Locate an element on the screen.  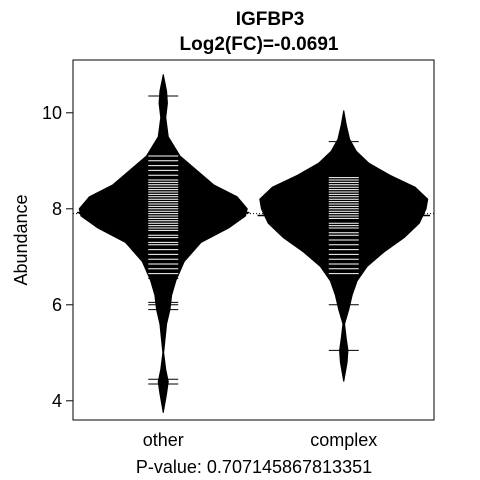
chart-title: IGFBP3 is located at coordinates (270, 19).